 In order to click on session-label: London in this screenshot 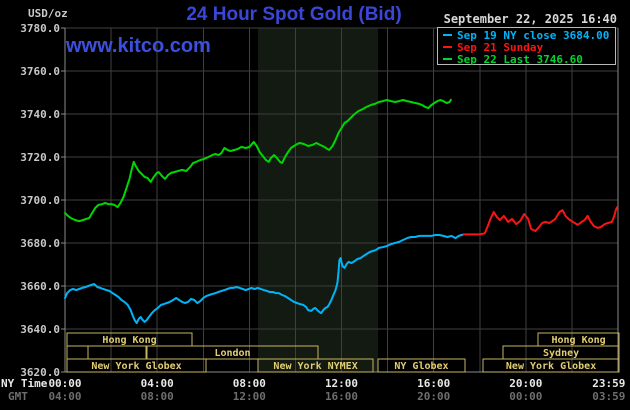, I will do `click(232, 353)`.